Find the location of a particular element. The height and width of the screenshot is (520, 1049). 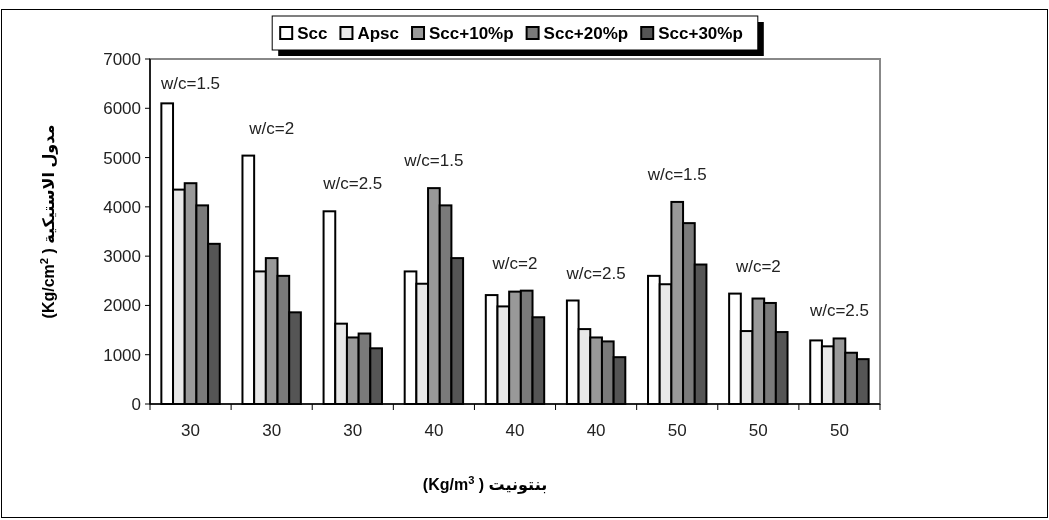

y-tick-label: 4000 is located at coordinates (122, 207).